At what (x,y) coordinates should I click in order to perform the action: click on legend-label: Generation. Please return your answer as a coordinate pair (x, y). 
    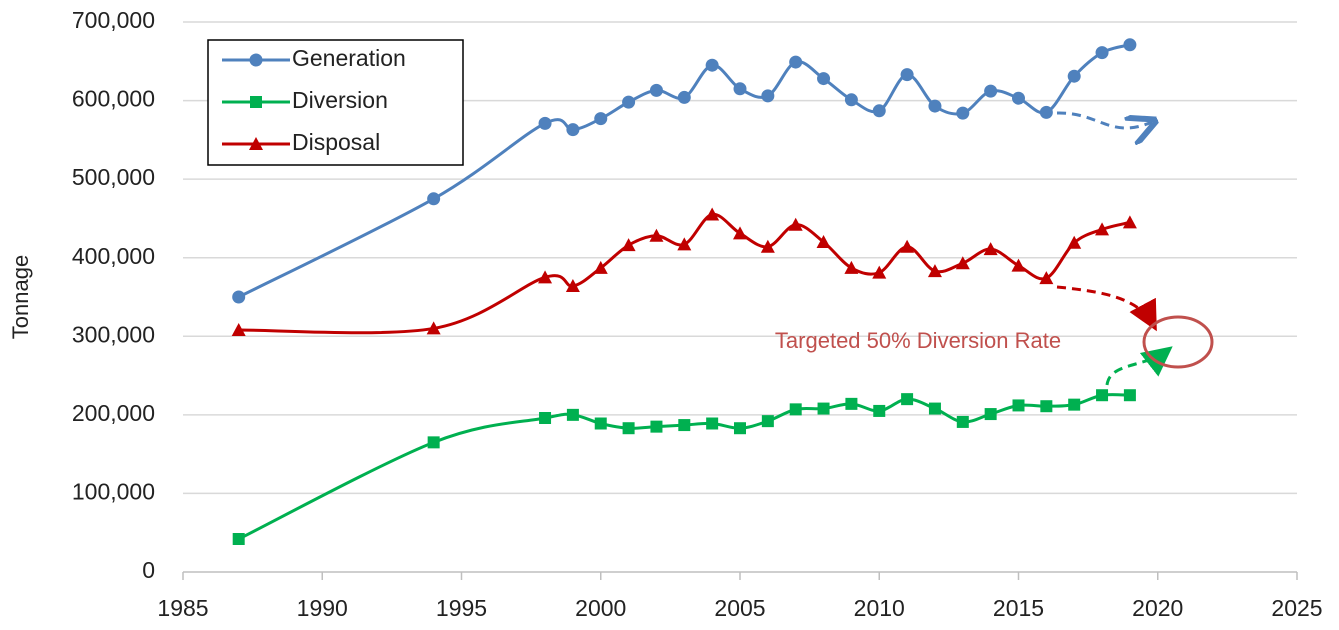
    Looking at the image, I should click on (349, 58).